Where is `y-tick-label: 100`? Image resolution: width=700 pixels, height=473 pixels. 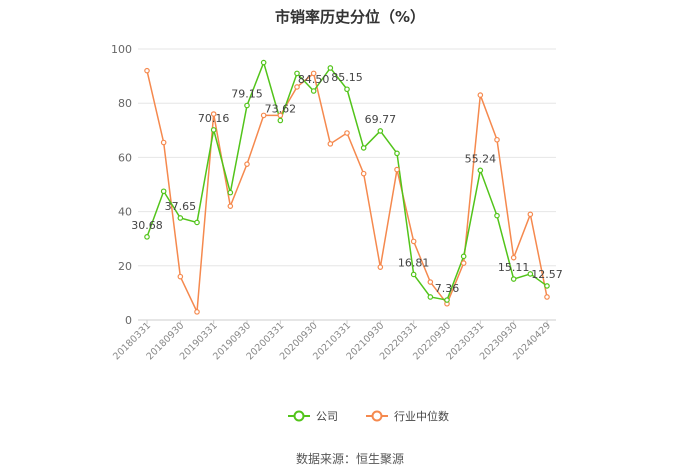 y-tick-label: 100 is located at coordinates (121, 49).